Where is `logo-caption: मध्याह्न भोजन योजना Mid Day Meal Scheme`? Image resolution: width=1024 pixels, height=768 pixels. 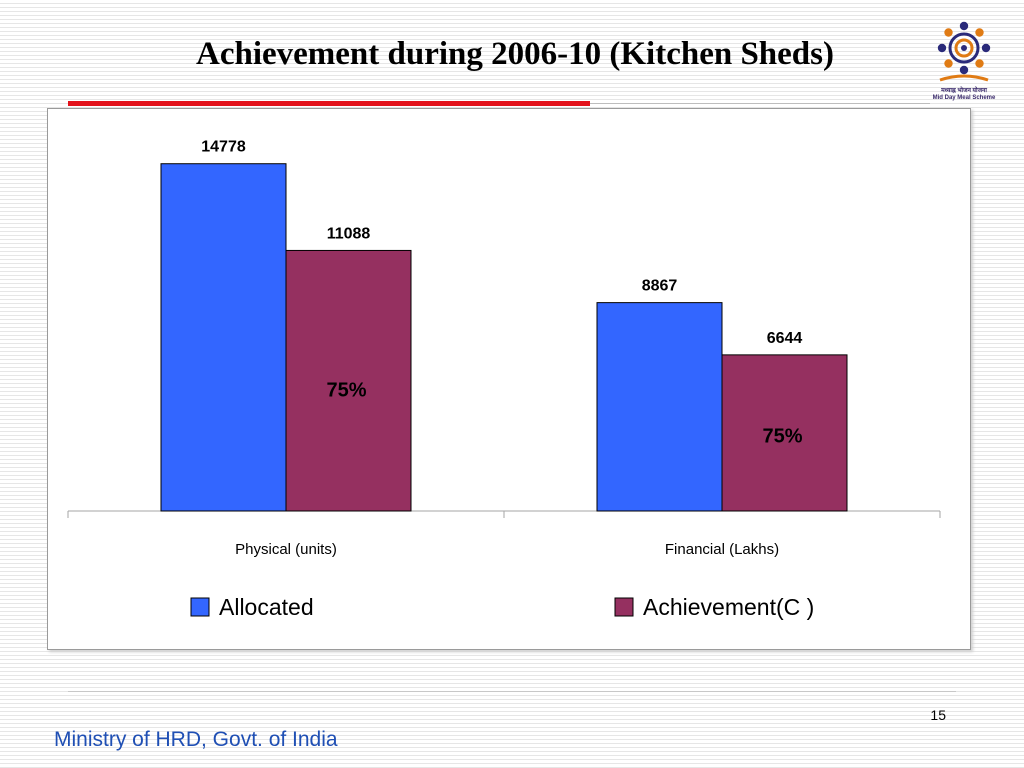
logo-caption: मध्याह्न भोजन योजना Mid Day Meal Scheme is located at coordinates (964, 95).